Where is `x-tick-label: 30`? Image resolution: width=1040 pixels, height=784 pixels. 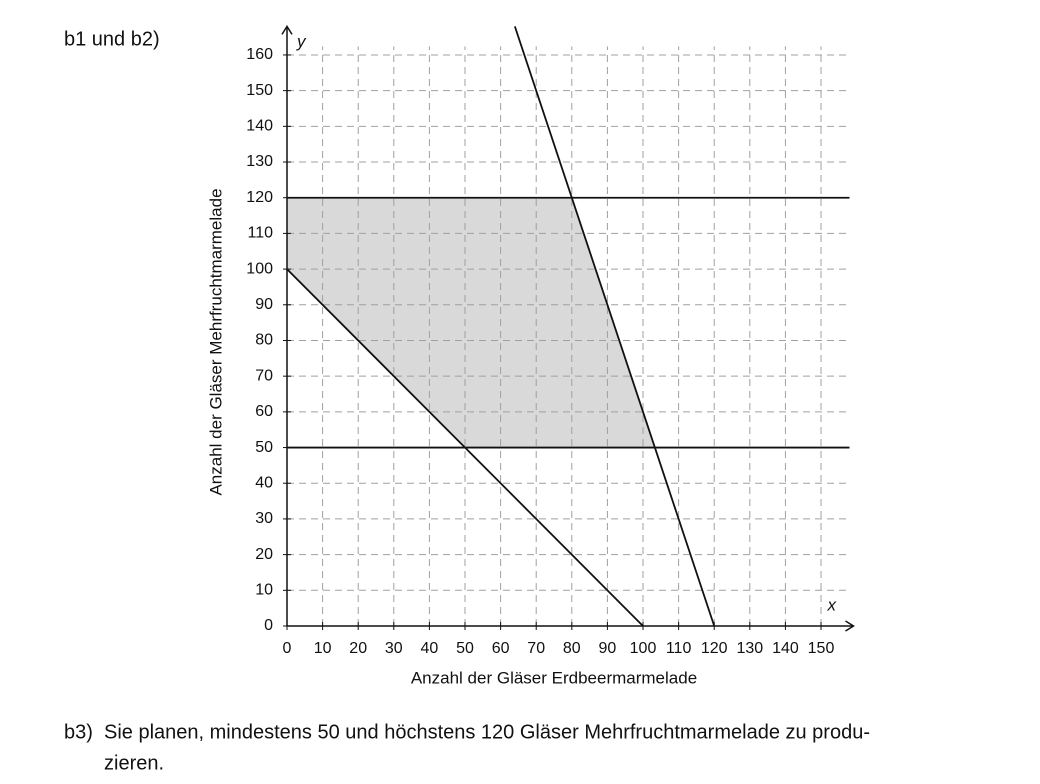 x-tick-label: 30 is located at coordinates (394, 648).